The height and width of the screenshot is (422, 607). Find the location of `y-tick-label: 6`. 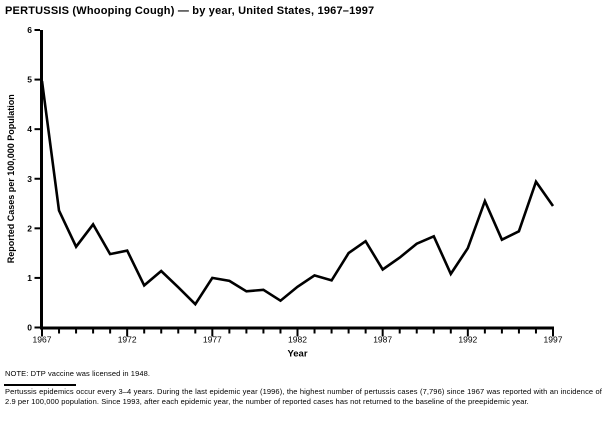

y-tick-label: 6 is located at coordinates (29, 30).